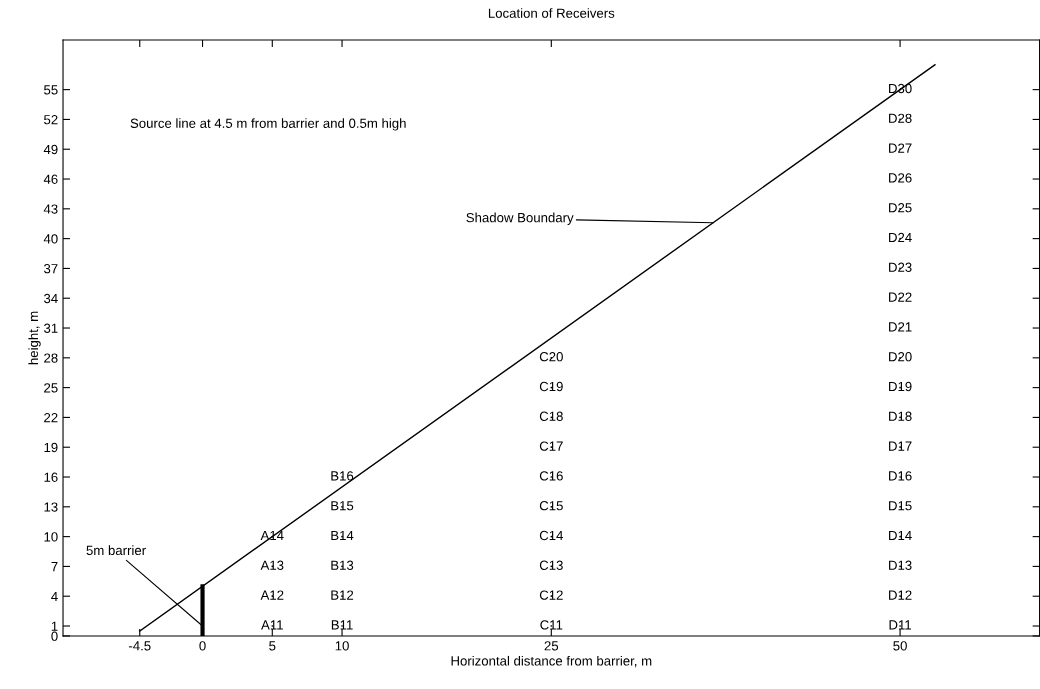 The height and width of the screenshot is (689, 1040). What do you see at coordinates (551, 625) in the screenshot?
I see `data-label: C11` at bounding box center [551, 625].